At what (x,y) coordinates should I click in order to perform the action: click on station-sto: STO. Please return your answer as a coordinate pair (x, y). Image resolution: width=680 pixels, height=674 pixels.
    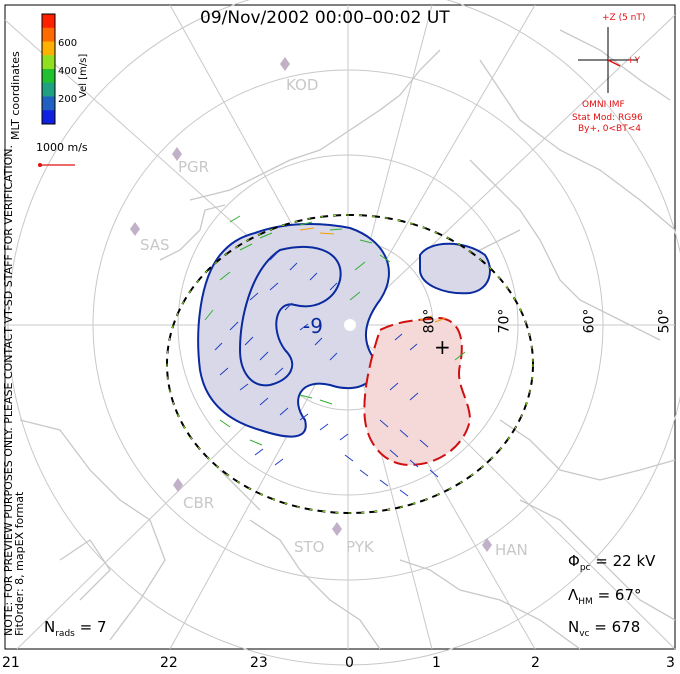
    Looking at the image, I should click on (309, 547).